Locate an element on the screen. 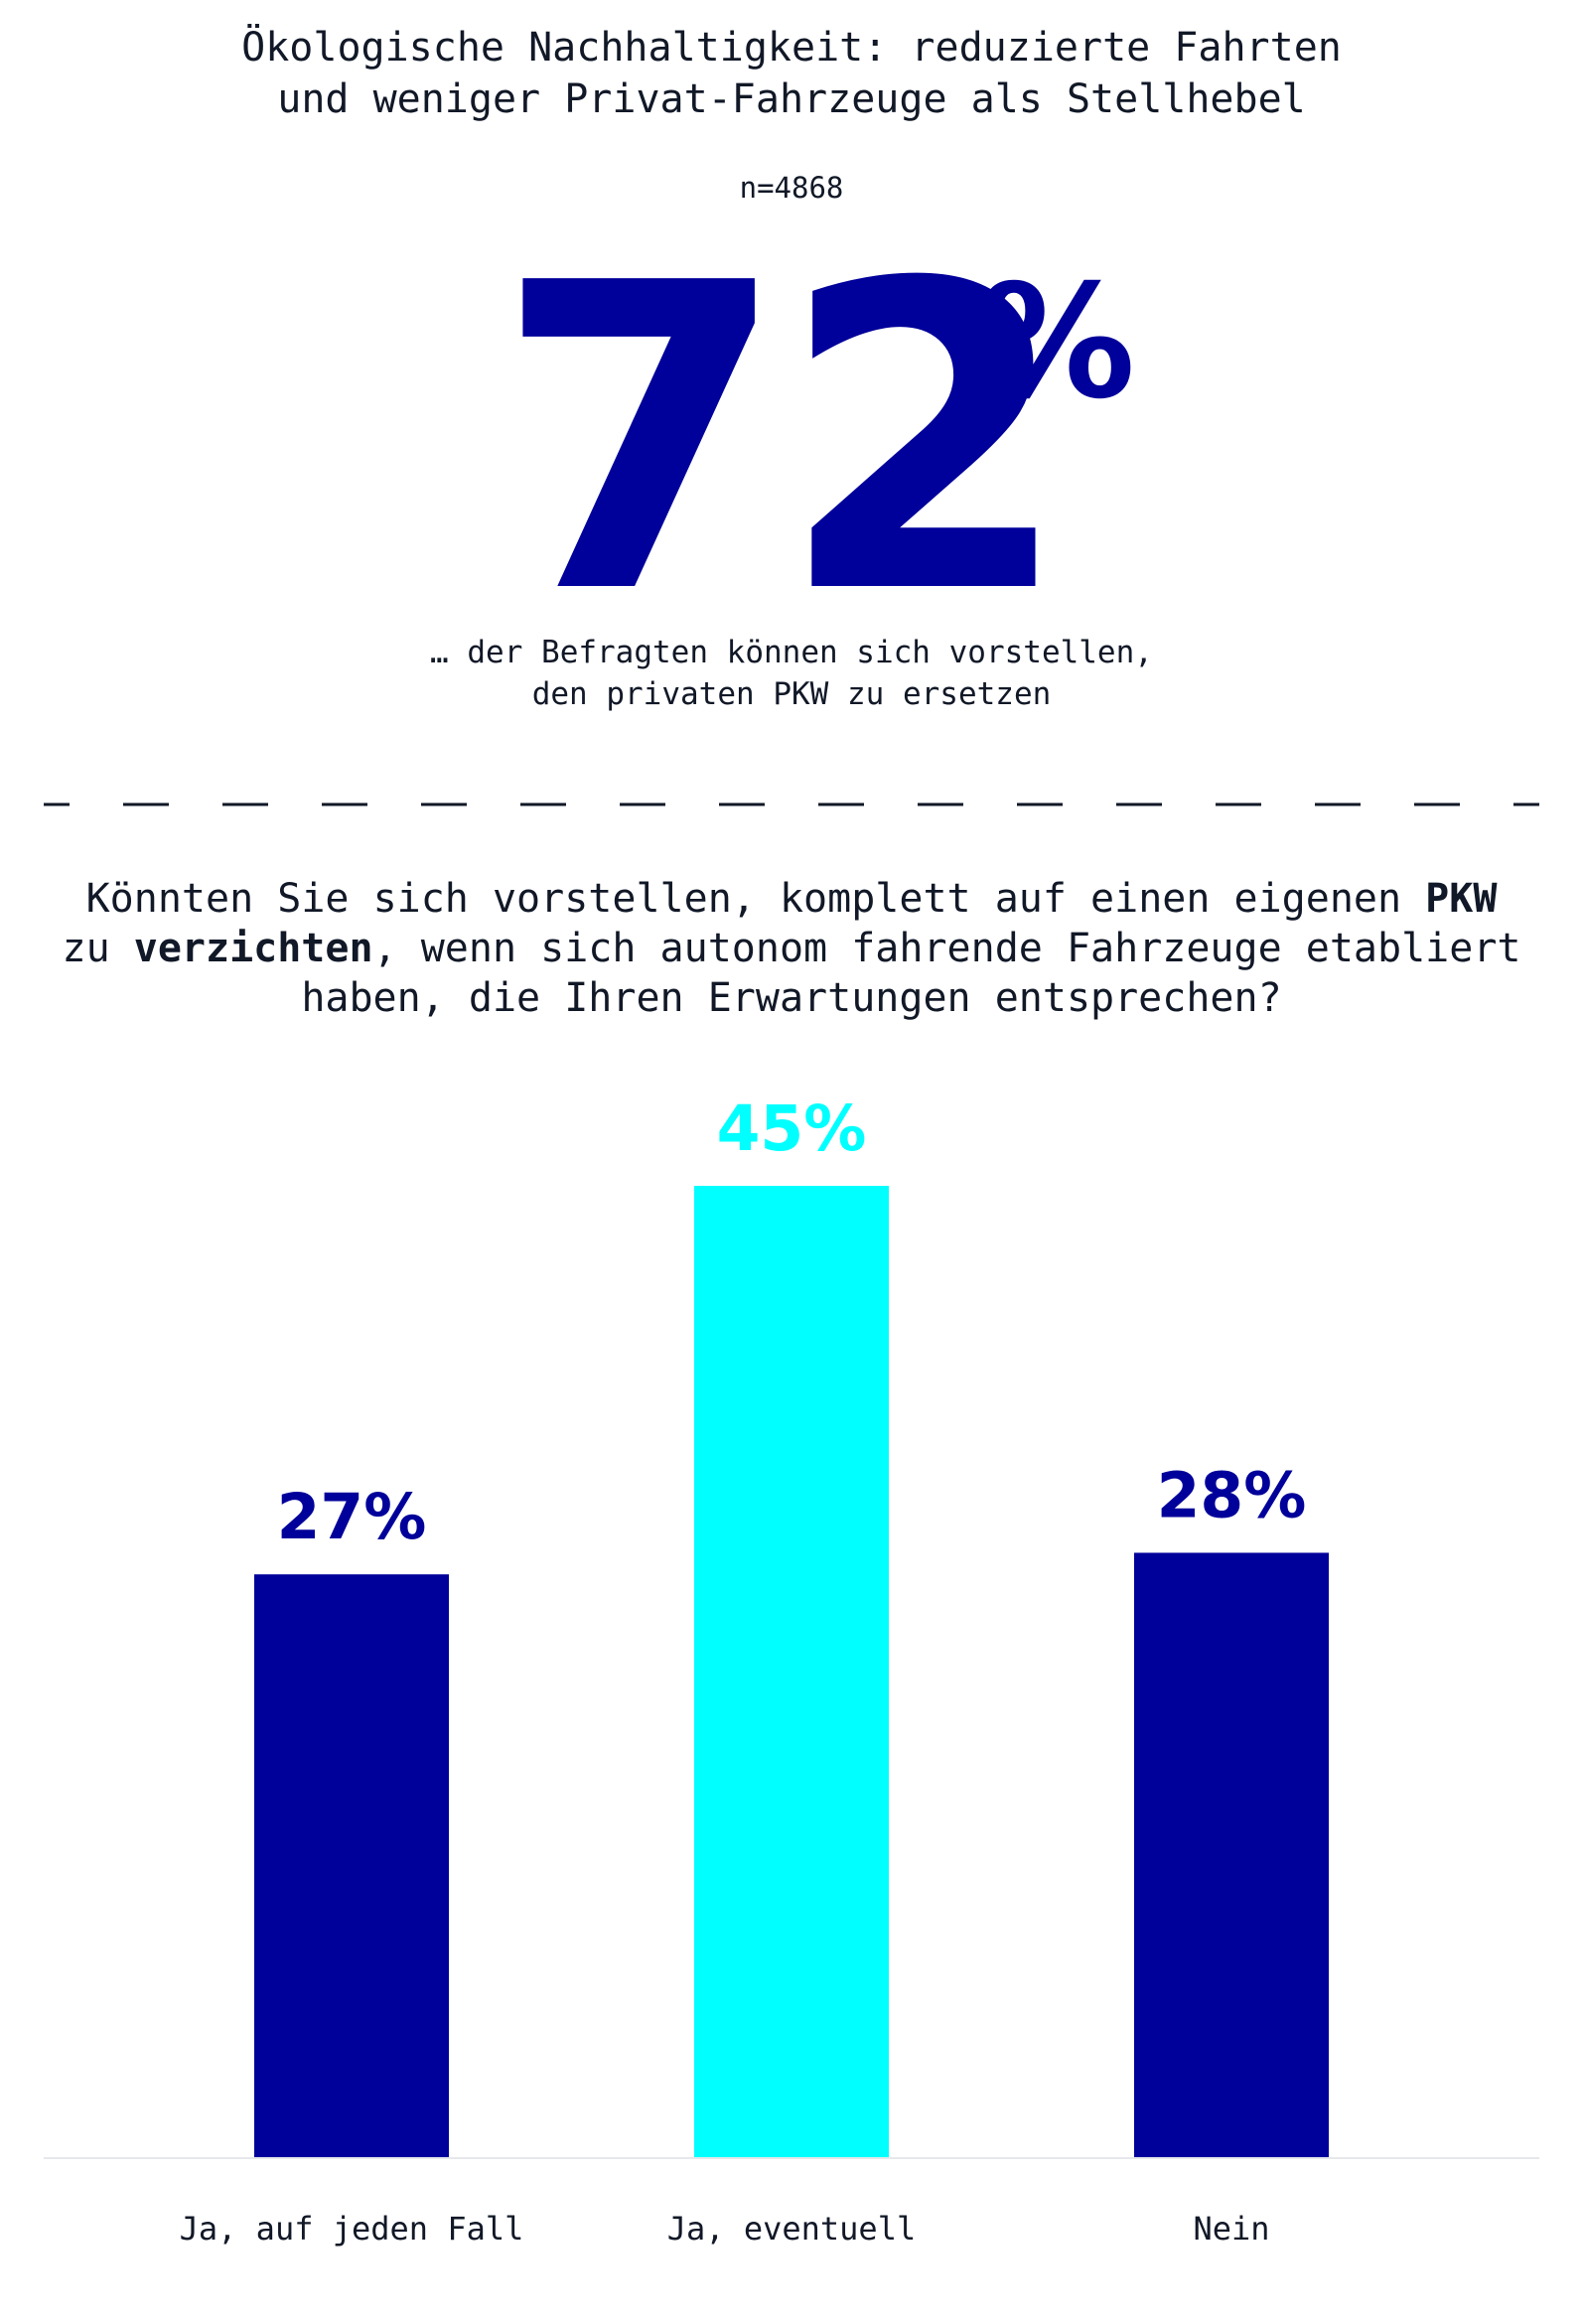 The image size is (1583, 2324). question-bold-pkw: PKW is located at coordinates (1462, 899).